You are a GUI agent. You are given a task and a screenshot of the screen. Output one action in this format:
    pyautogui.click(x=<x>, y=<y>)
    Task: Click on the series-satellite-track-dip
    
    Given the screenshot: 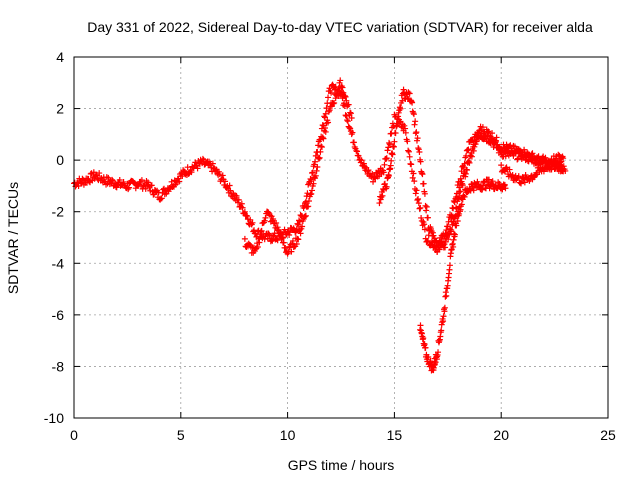 What is the action you would take?
    pyautogui.click(x=471, y=170)
    